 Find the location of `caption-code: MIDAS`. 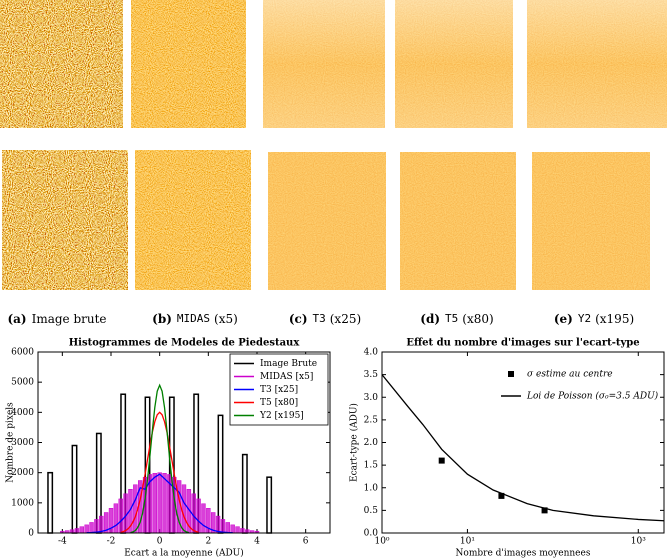

caption-code: MIDAS is located at coordinates (193, 318).